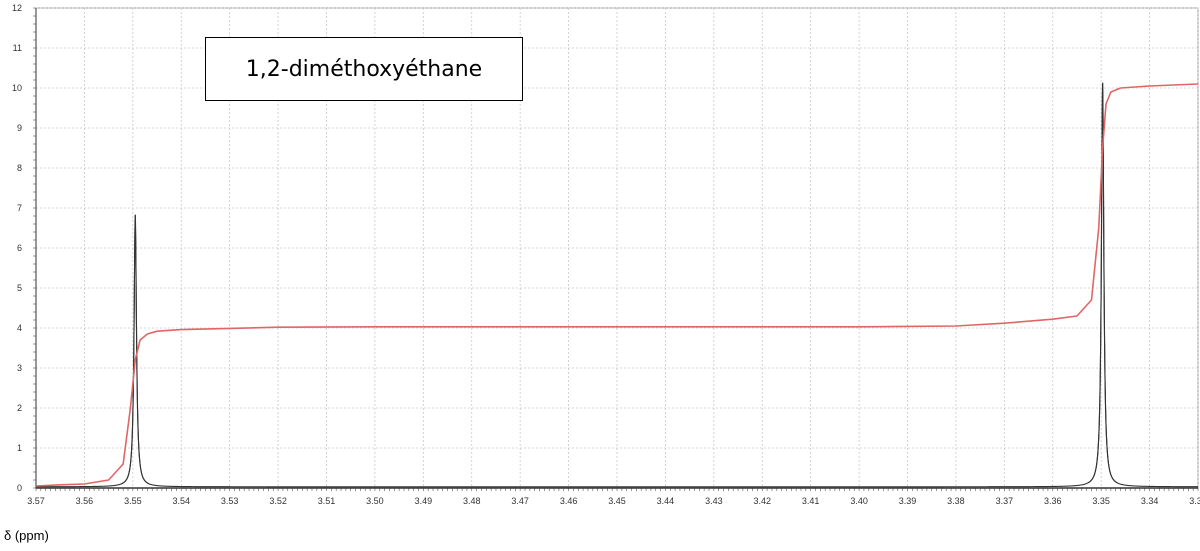  What do you see at coordinates (364, 69) in the screenshot?
I see `chart-title: 1,2-diméthoxyéthane` at bounding box center [364, 69].